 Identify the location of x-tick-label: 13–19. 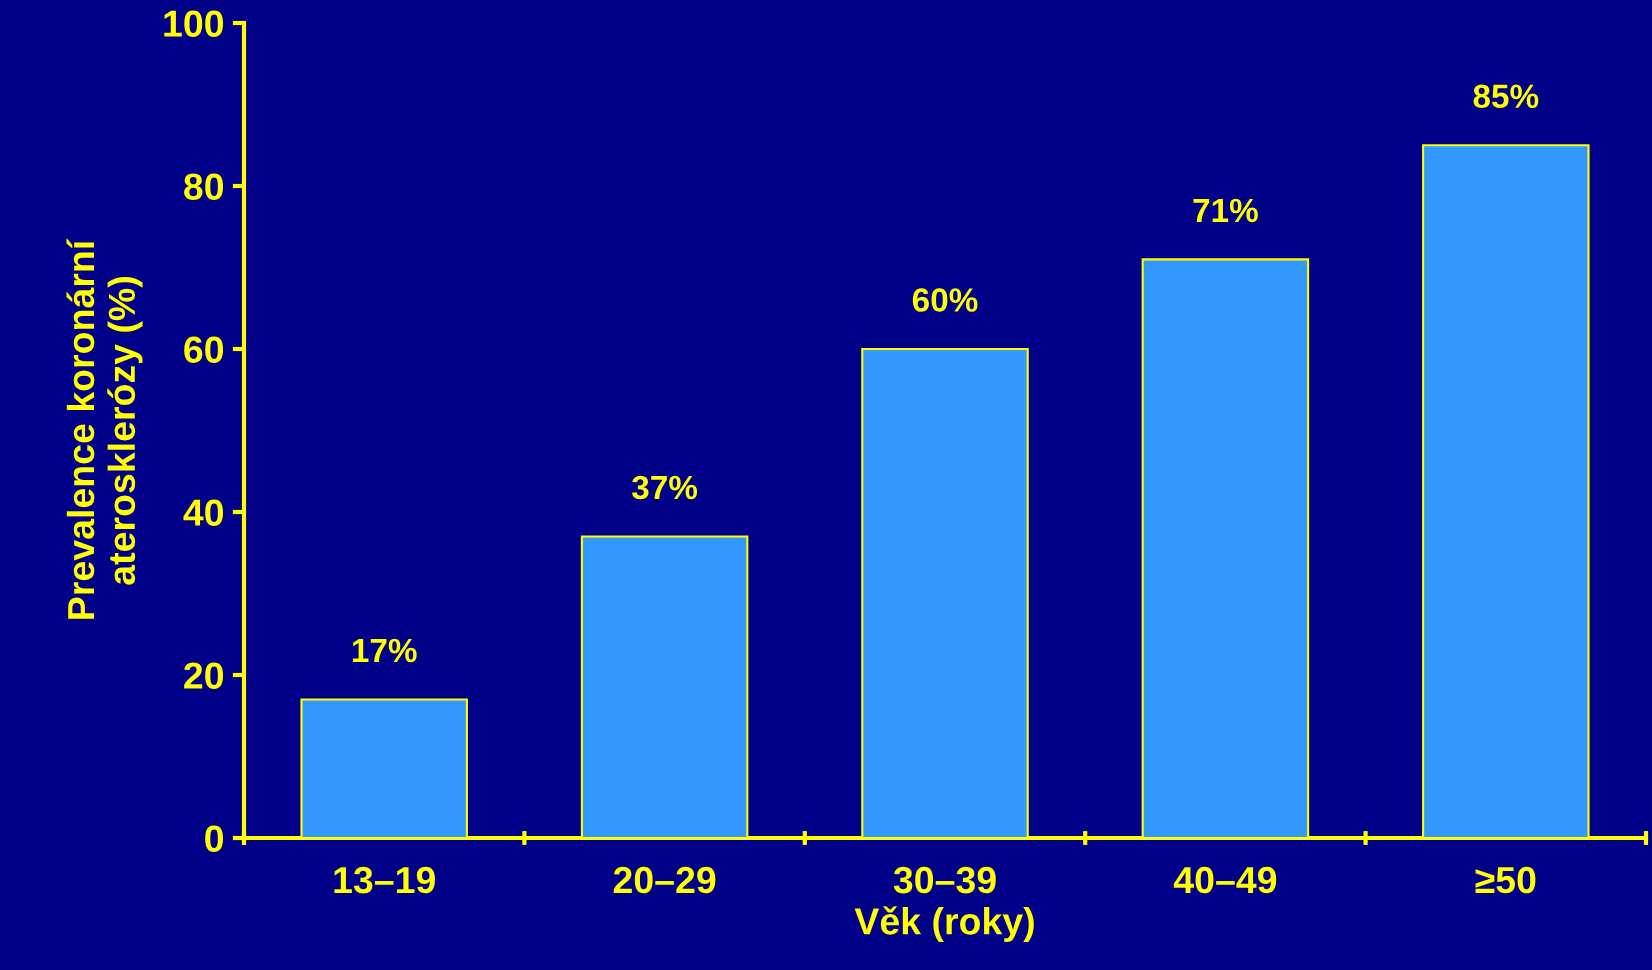
(384, 880).